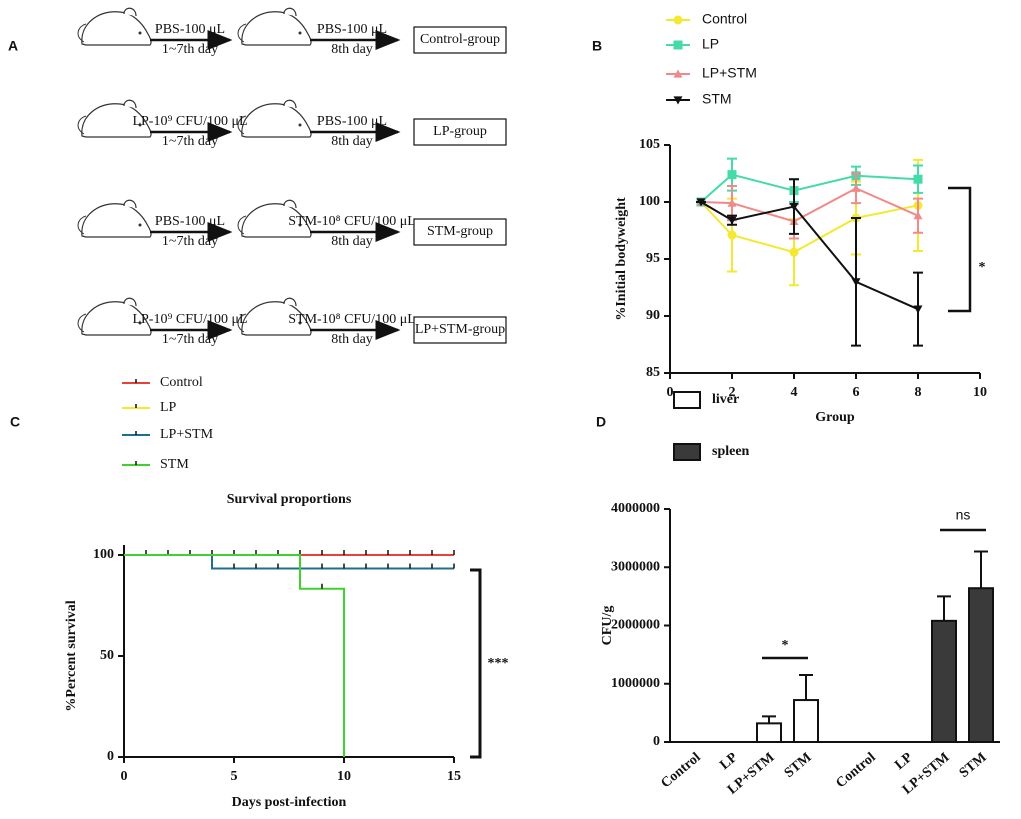 This screenshot has height=819, width=1021. I want to click on series-line, so click(809, 227).